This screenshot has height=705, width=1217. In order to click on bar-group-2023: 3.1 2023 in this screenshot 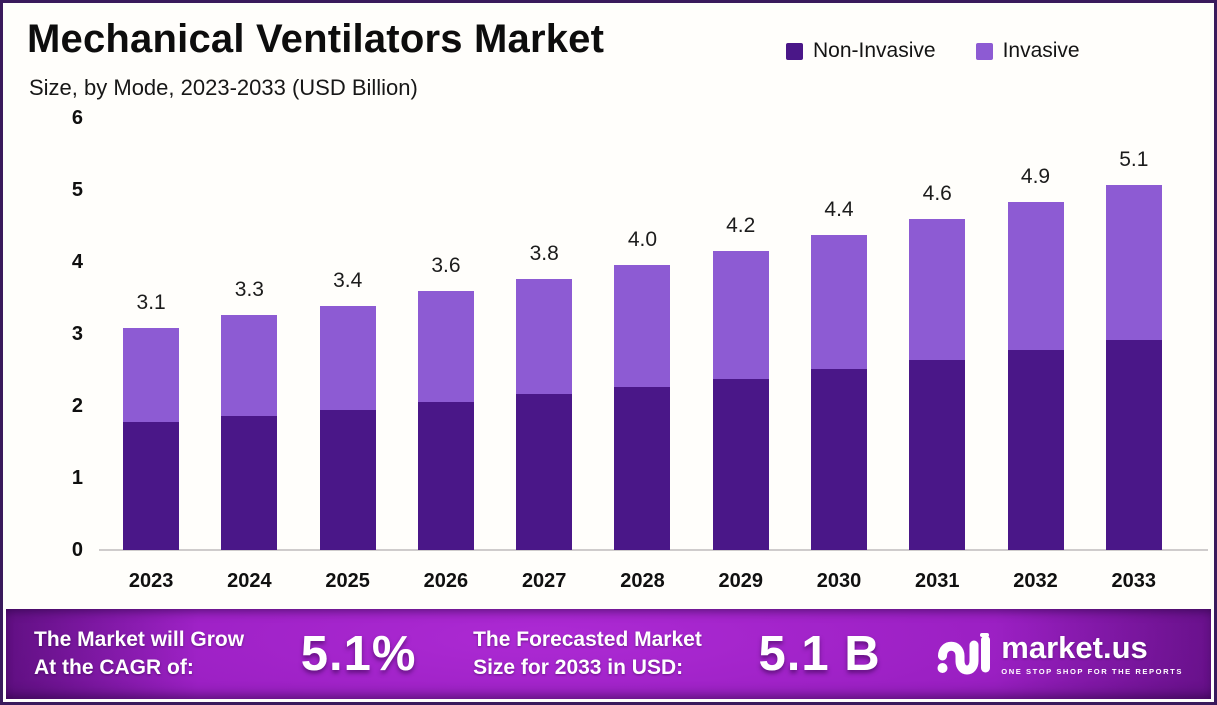, I will do `click(151, 355)`.